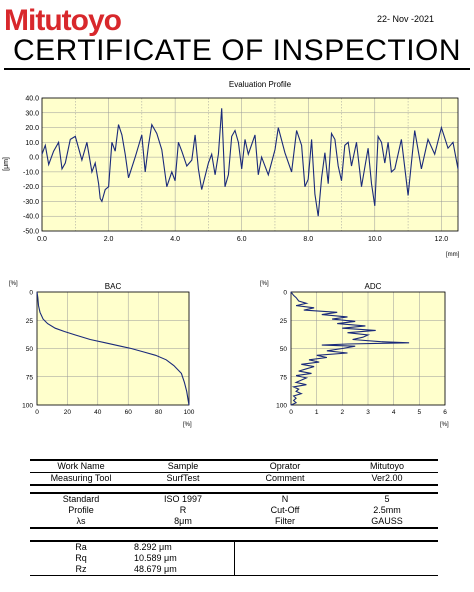  I want to click on bac-title: BAC, so click(113, 286).